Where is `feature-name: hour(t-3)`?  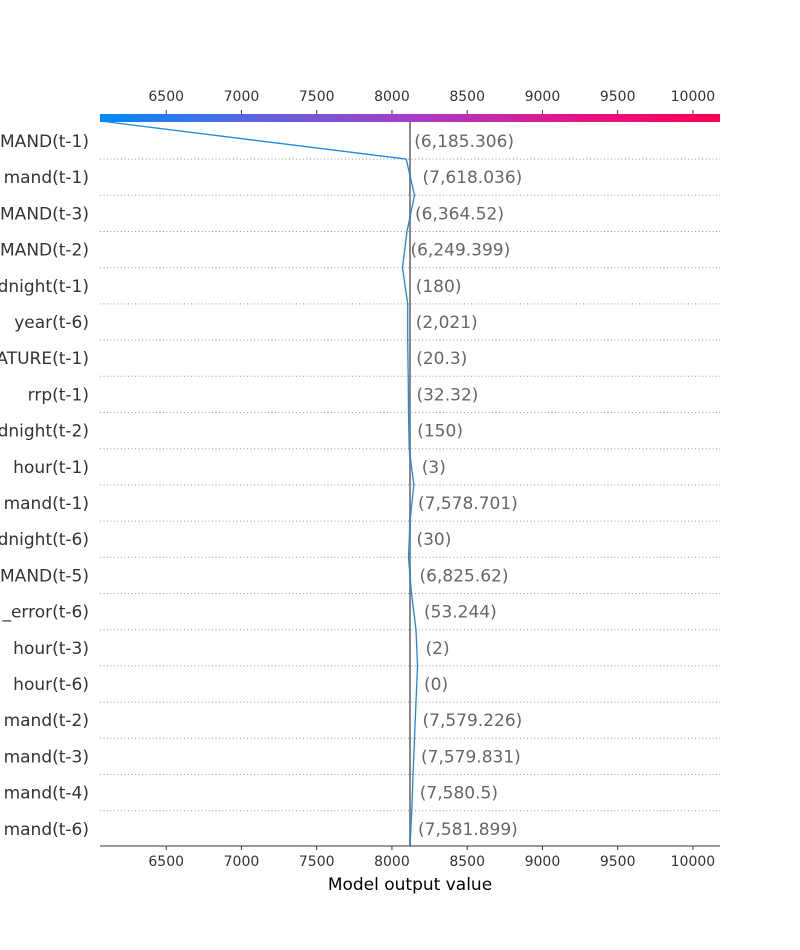 feature-name: hour(t-3) is located at coordinates (51, 649).